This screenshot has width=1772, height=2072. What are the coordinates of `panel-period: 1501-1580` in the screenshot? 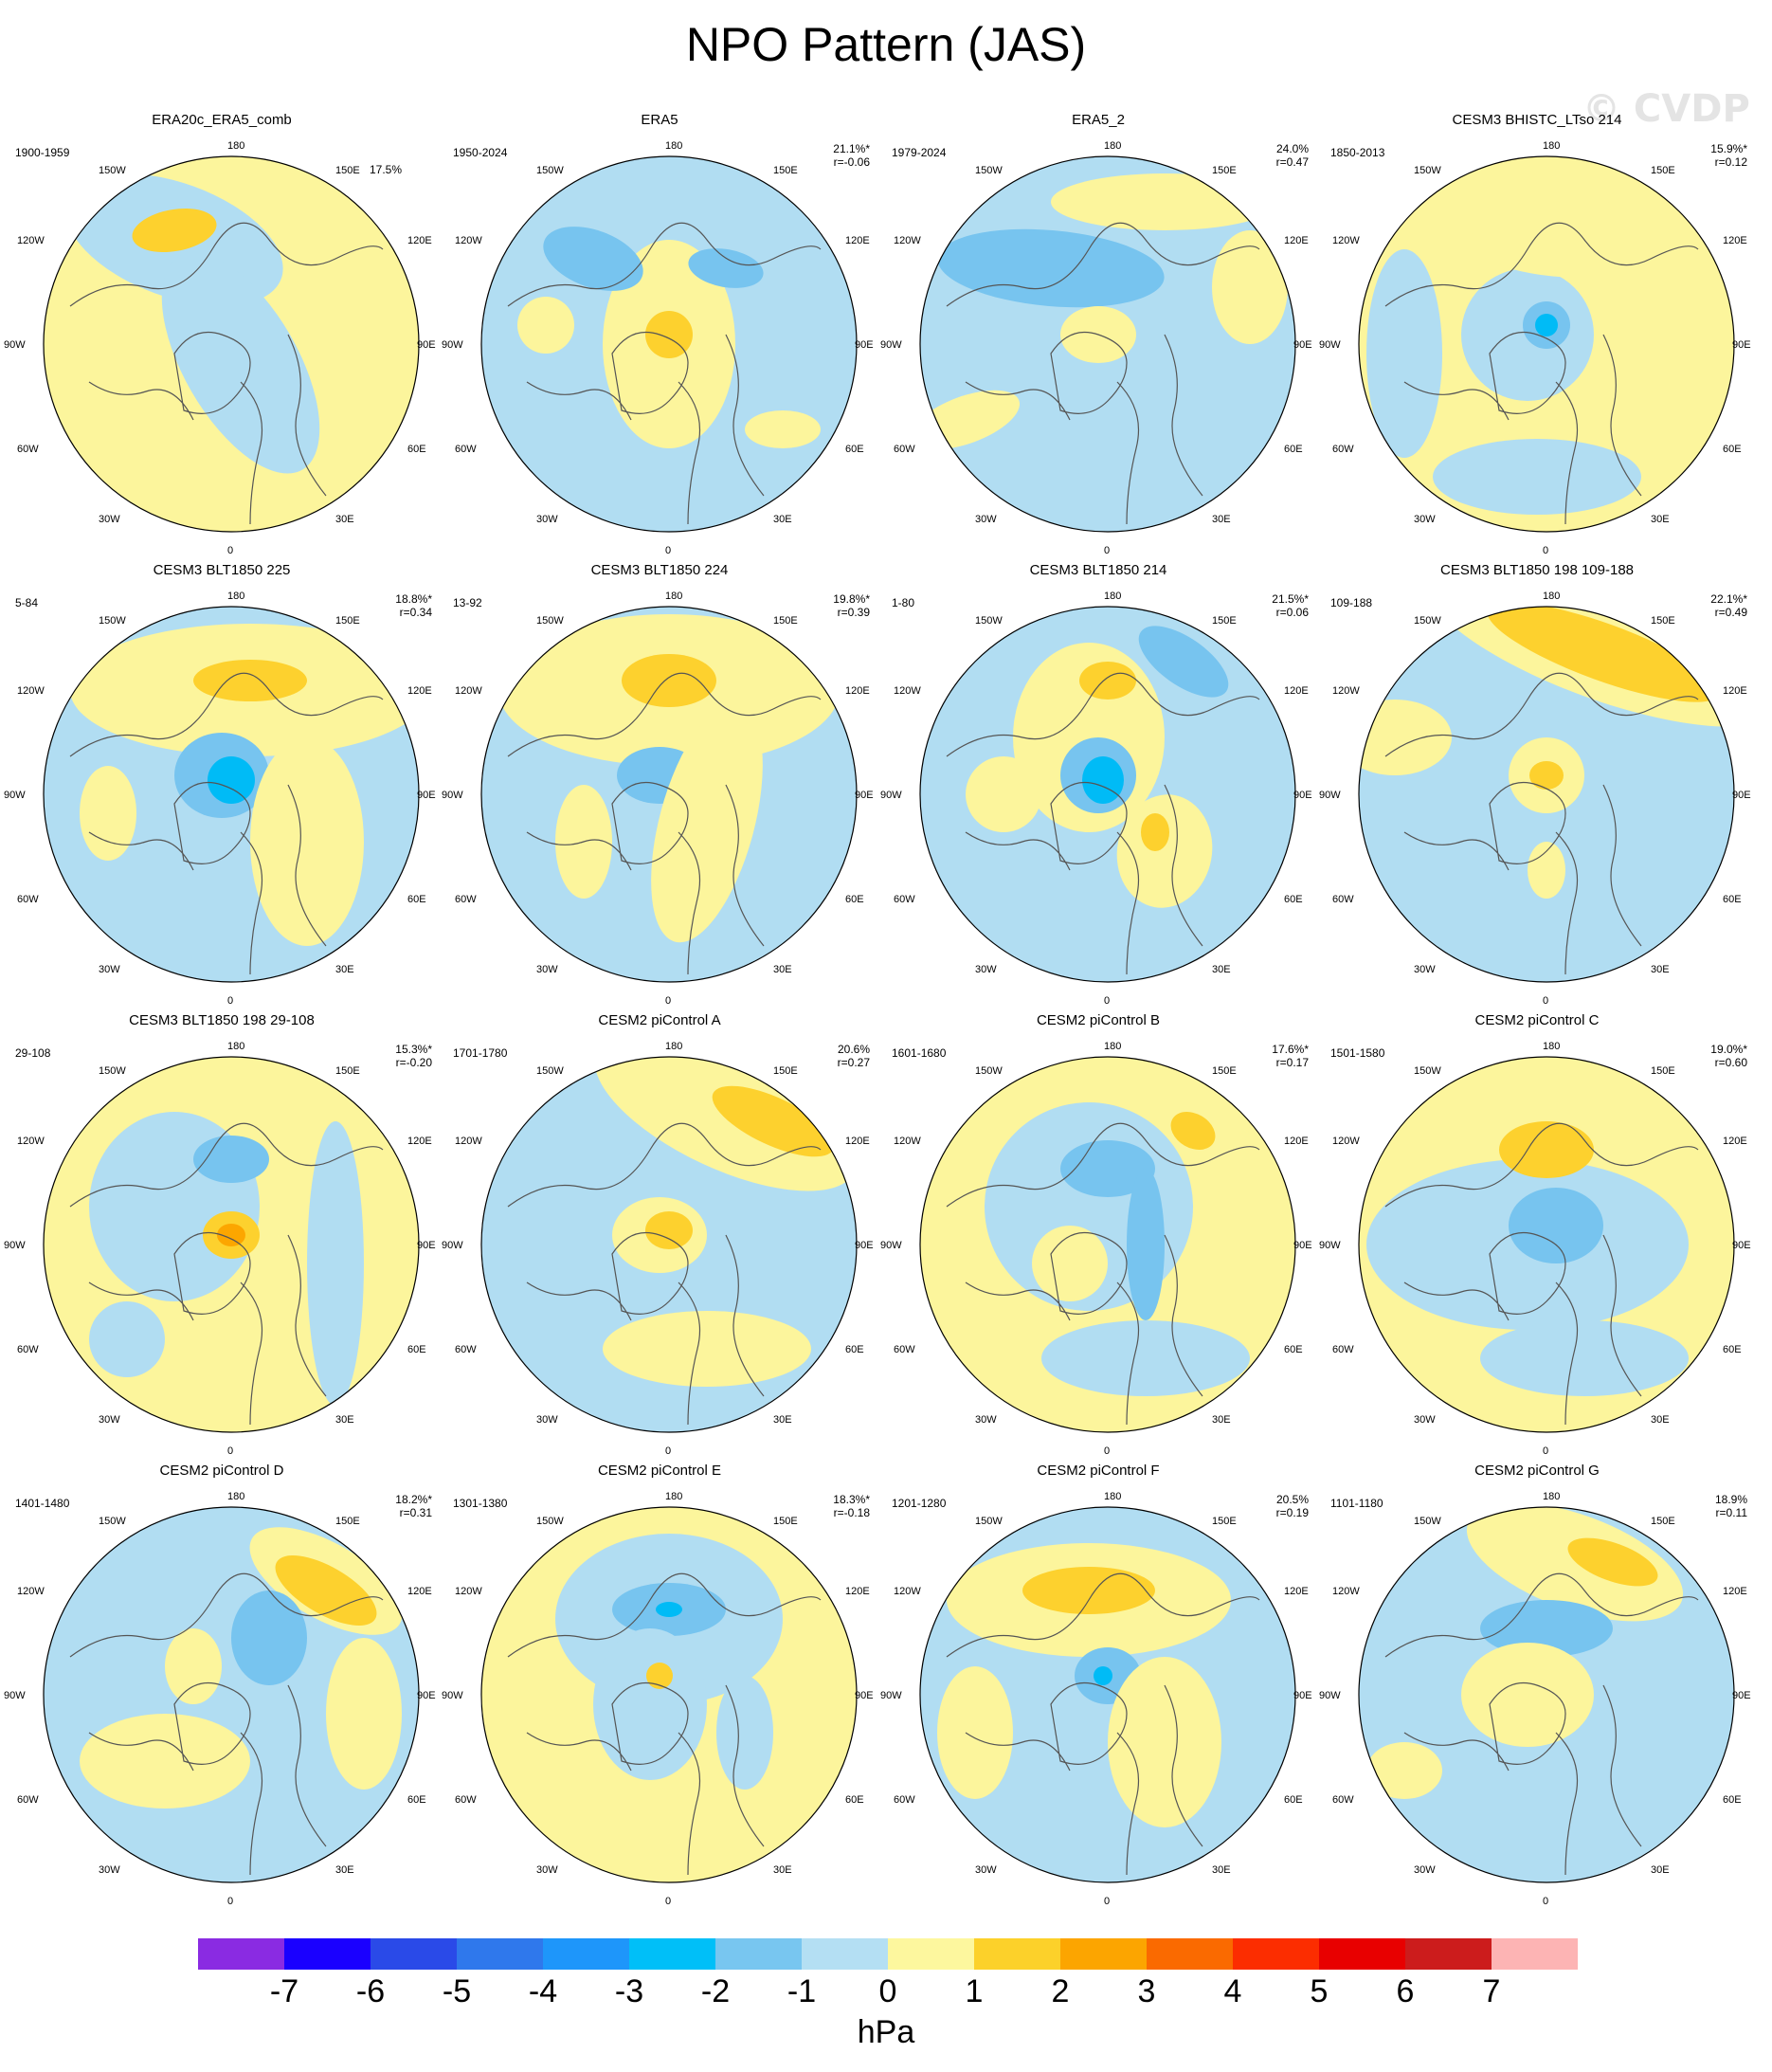 It's located at (1357, 1053).